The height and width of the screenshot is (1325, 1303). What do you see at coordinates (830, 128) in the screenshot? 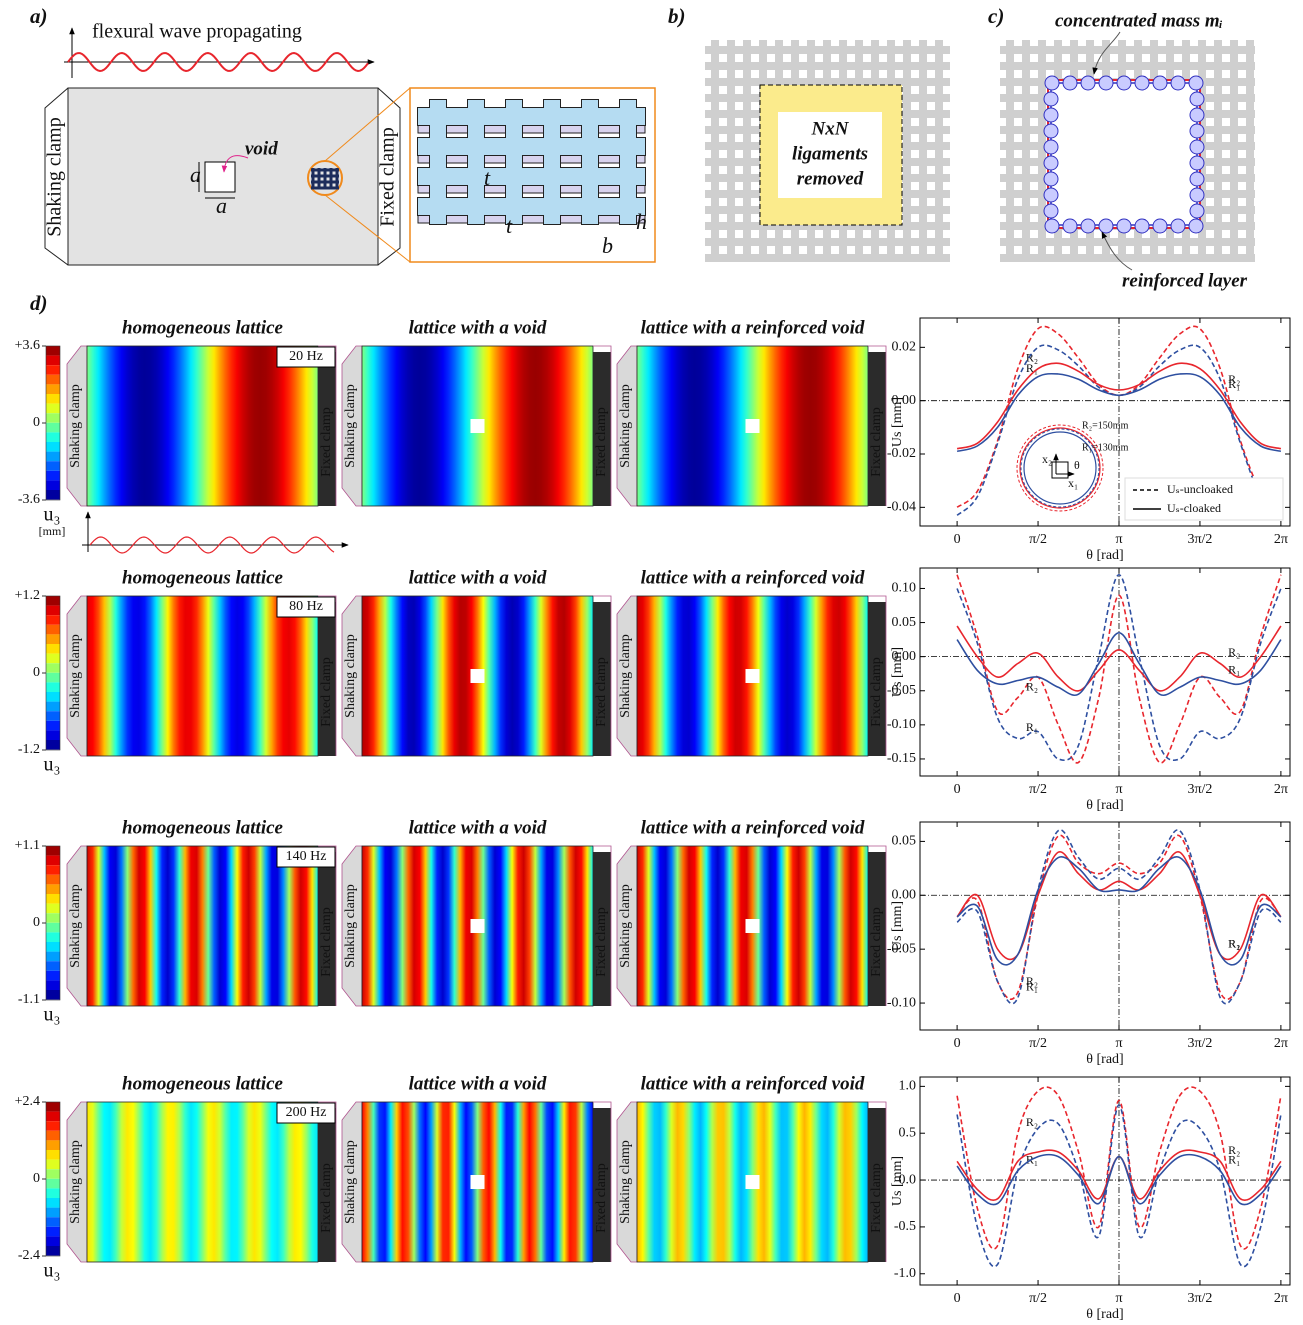
I see `panel-text: NxN` at bounding box center [830, 128].